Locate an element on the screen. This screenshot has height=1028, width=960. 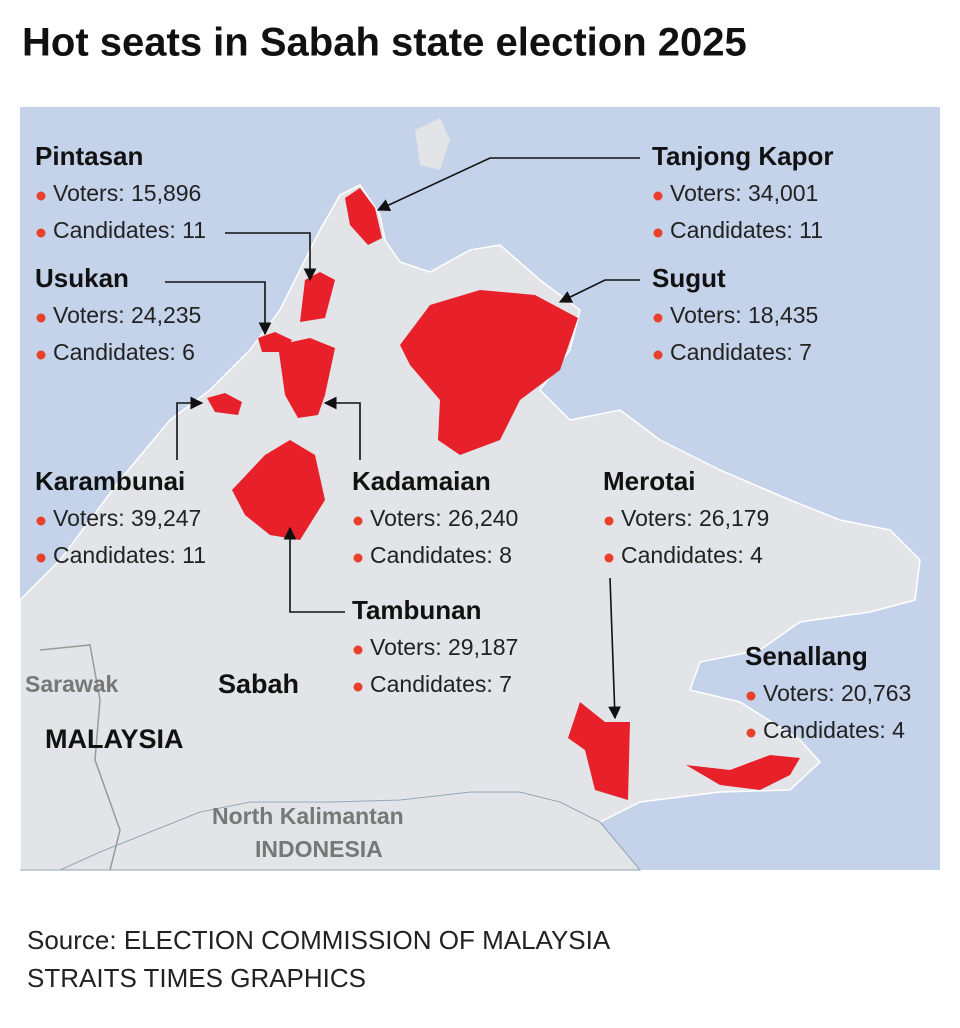
seat-name: Senallang is located at coordinates (806, 656).